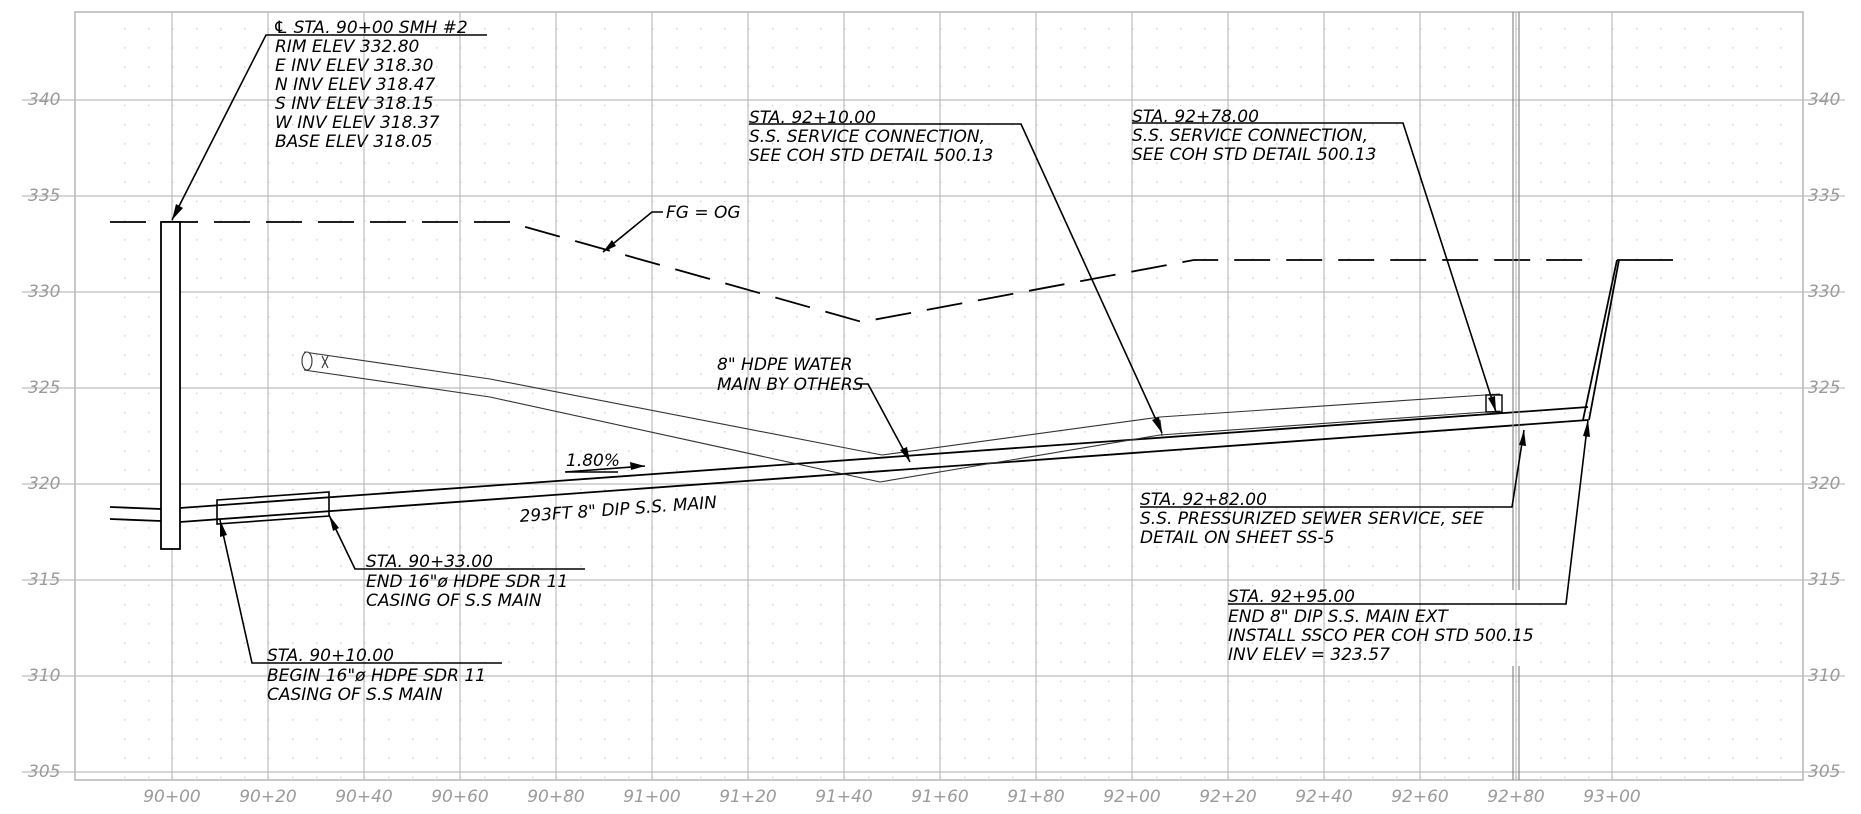  What do you see at coordinates (177, 212) in the screenshot?
I see `smh-leader-arrow` at bounding box center [177, 212].